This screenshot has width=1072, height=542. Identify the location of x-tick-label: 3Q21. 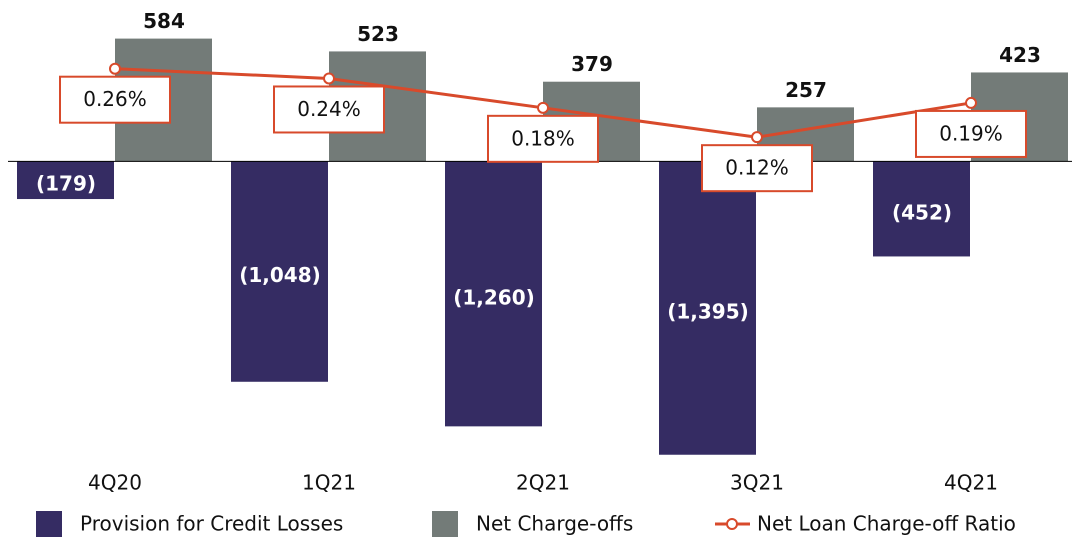
(757, 483).